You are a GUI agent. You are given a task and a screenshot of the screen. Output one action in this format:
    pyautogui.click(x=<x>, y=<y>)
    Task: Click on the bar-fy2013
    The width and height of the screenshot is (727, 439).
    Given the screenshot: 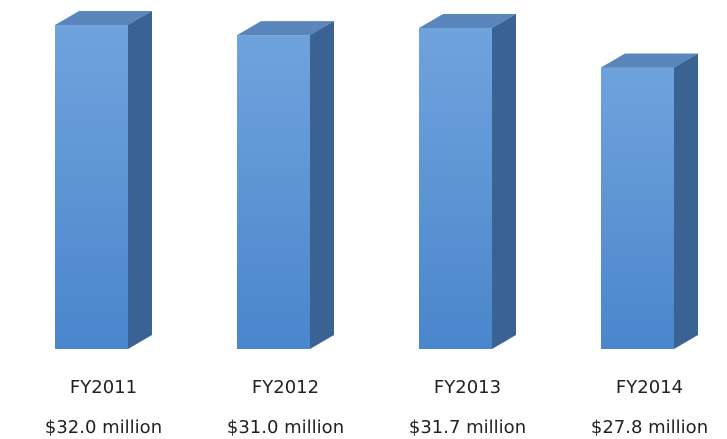 What is the action you would take?
    pyautogui.click(x=467, y=181)
    